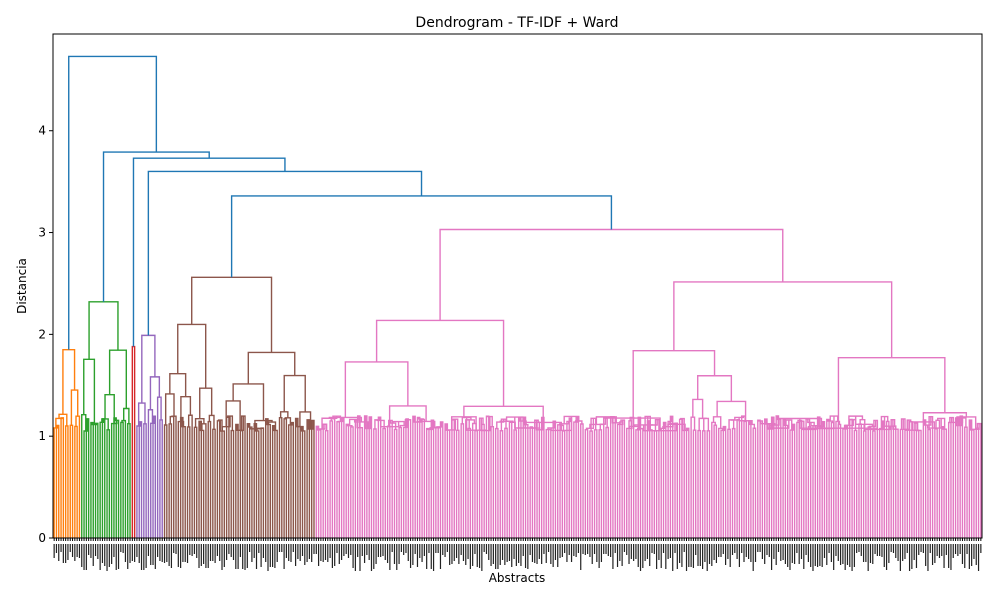 The height and width of the screenshot is (600, 1000). What do you see at coordinates (516, 23) in the screenshot?
I see `chart-title: Dendrogram - TF-IDF + Ward` at bounding box center [516, 23].